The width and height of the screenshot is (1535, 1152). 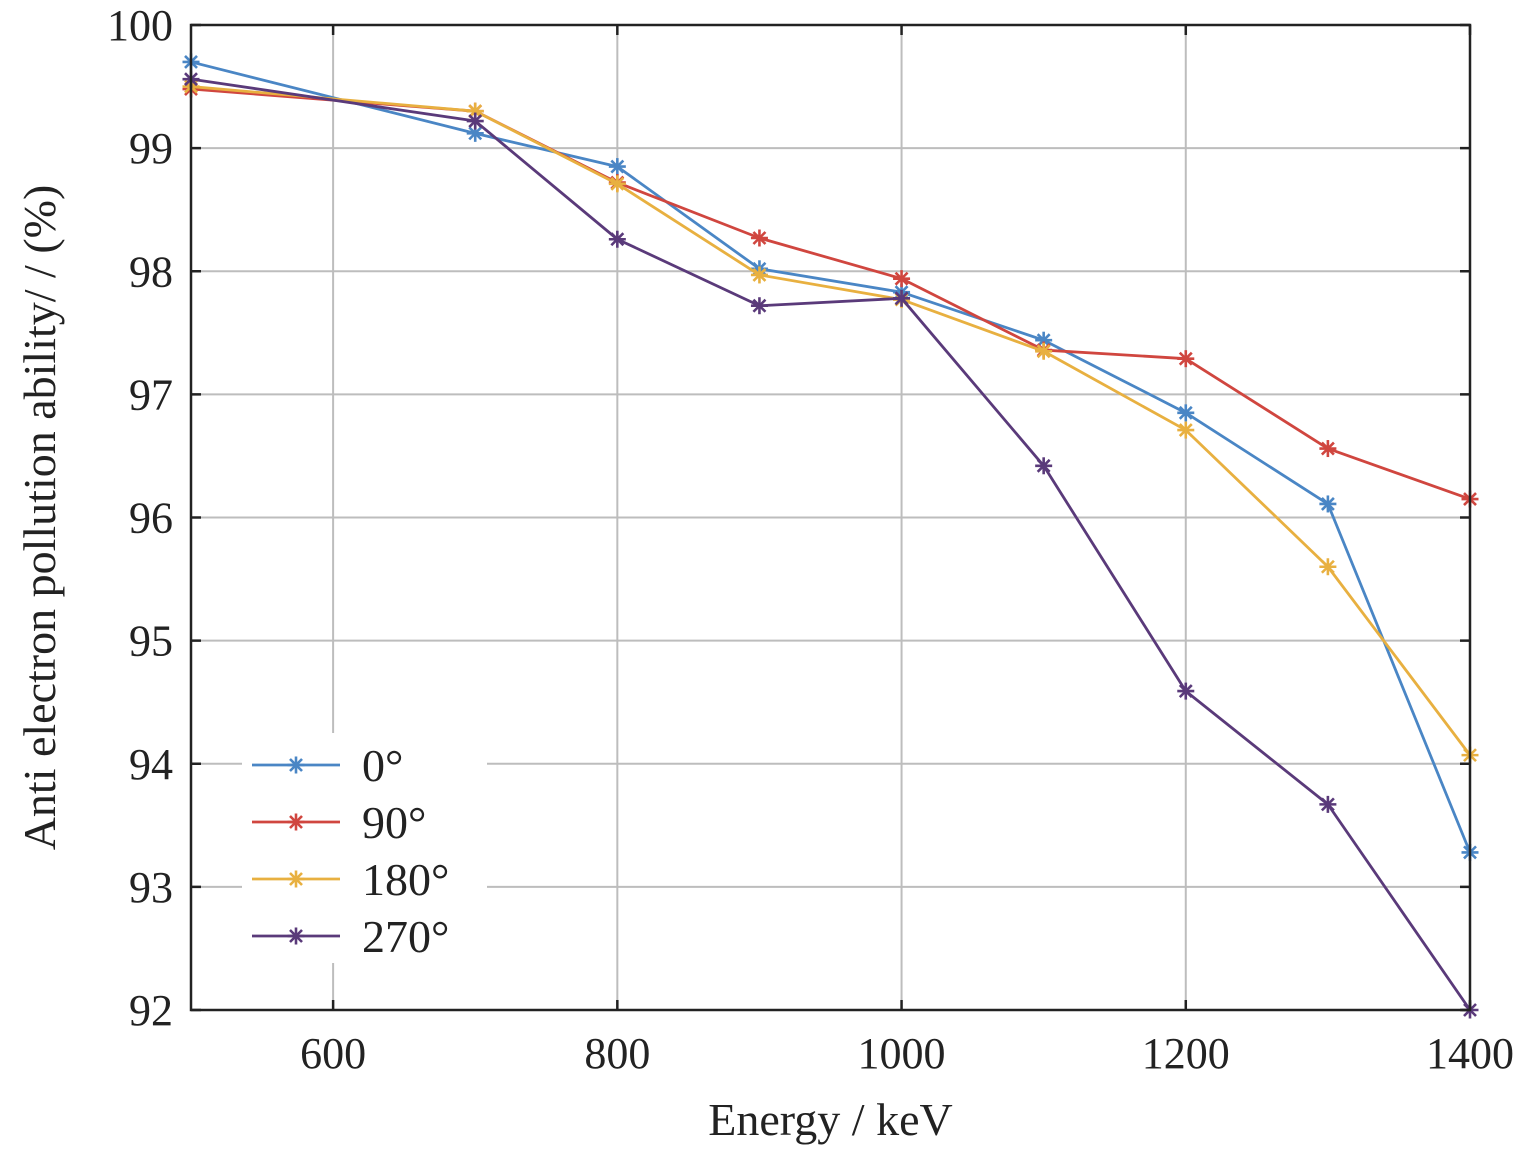 I want to click on legend-item: 270°, so click(x=350, y=936).